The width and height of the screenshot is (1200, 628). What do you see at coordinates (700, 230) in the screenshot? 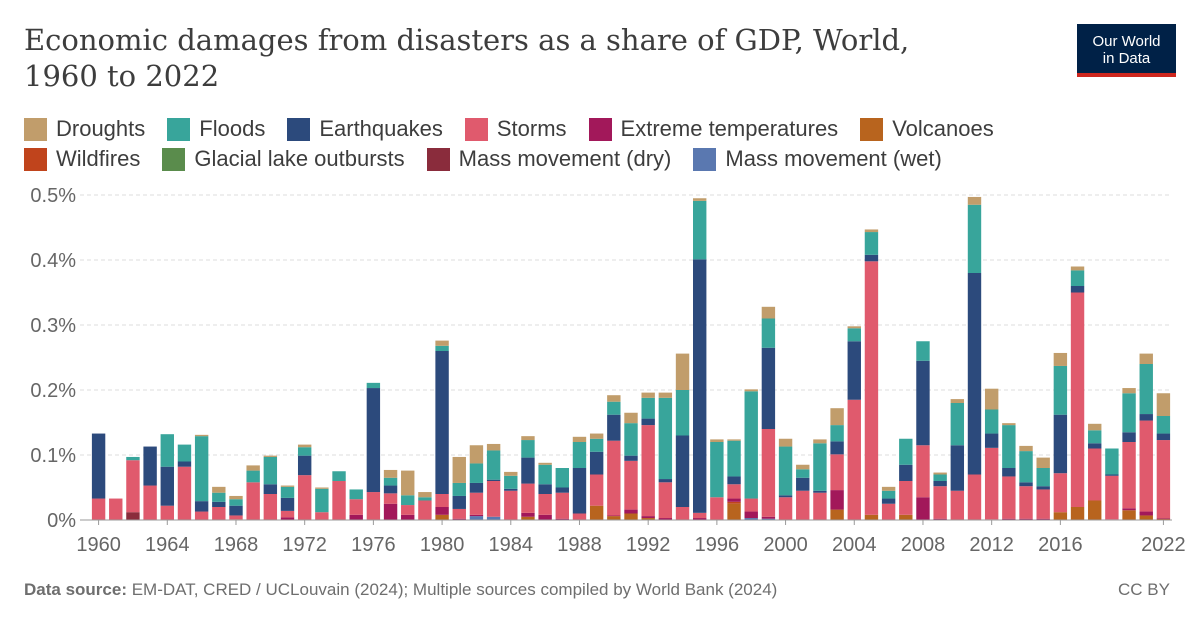
I see `bar-segment-floods-1995` at bounding box center [700, 230].